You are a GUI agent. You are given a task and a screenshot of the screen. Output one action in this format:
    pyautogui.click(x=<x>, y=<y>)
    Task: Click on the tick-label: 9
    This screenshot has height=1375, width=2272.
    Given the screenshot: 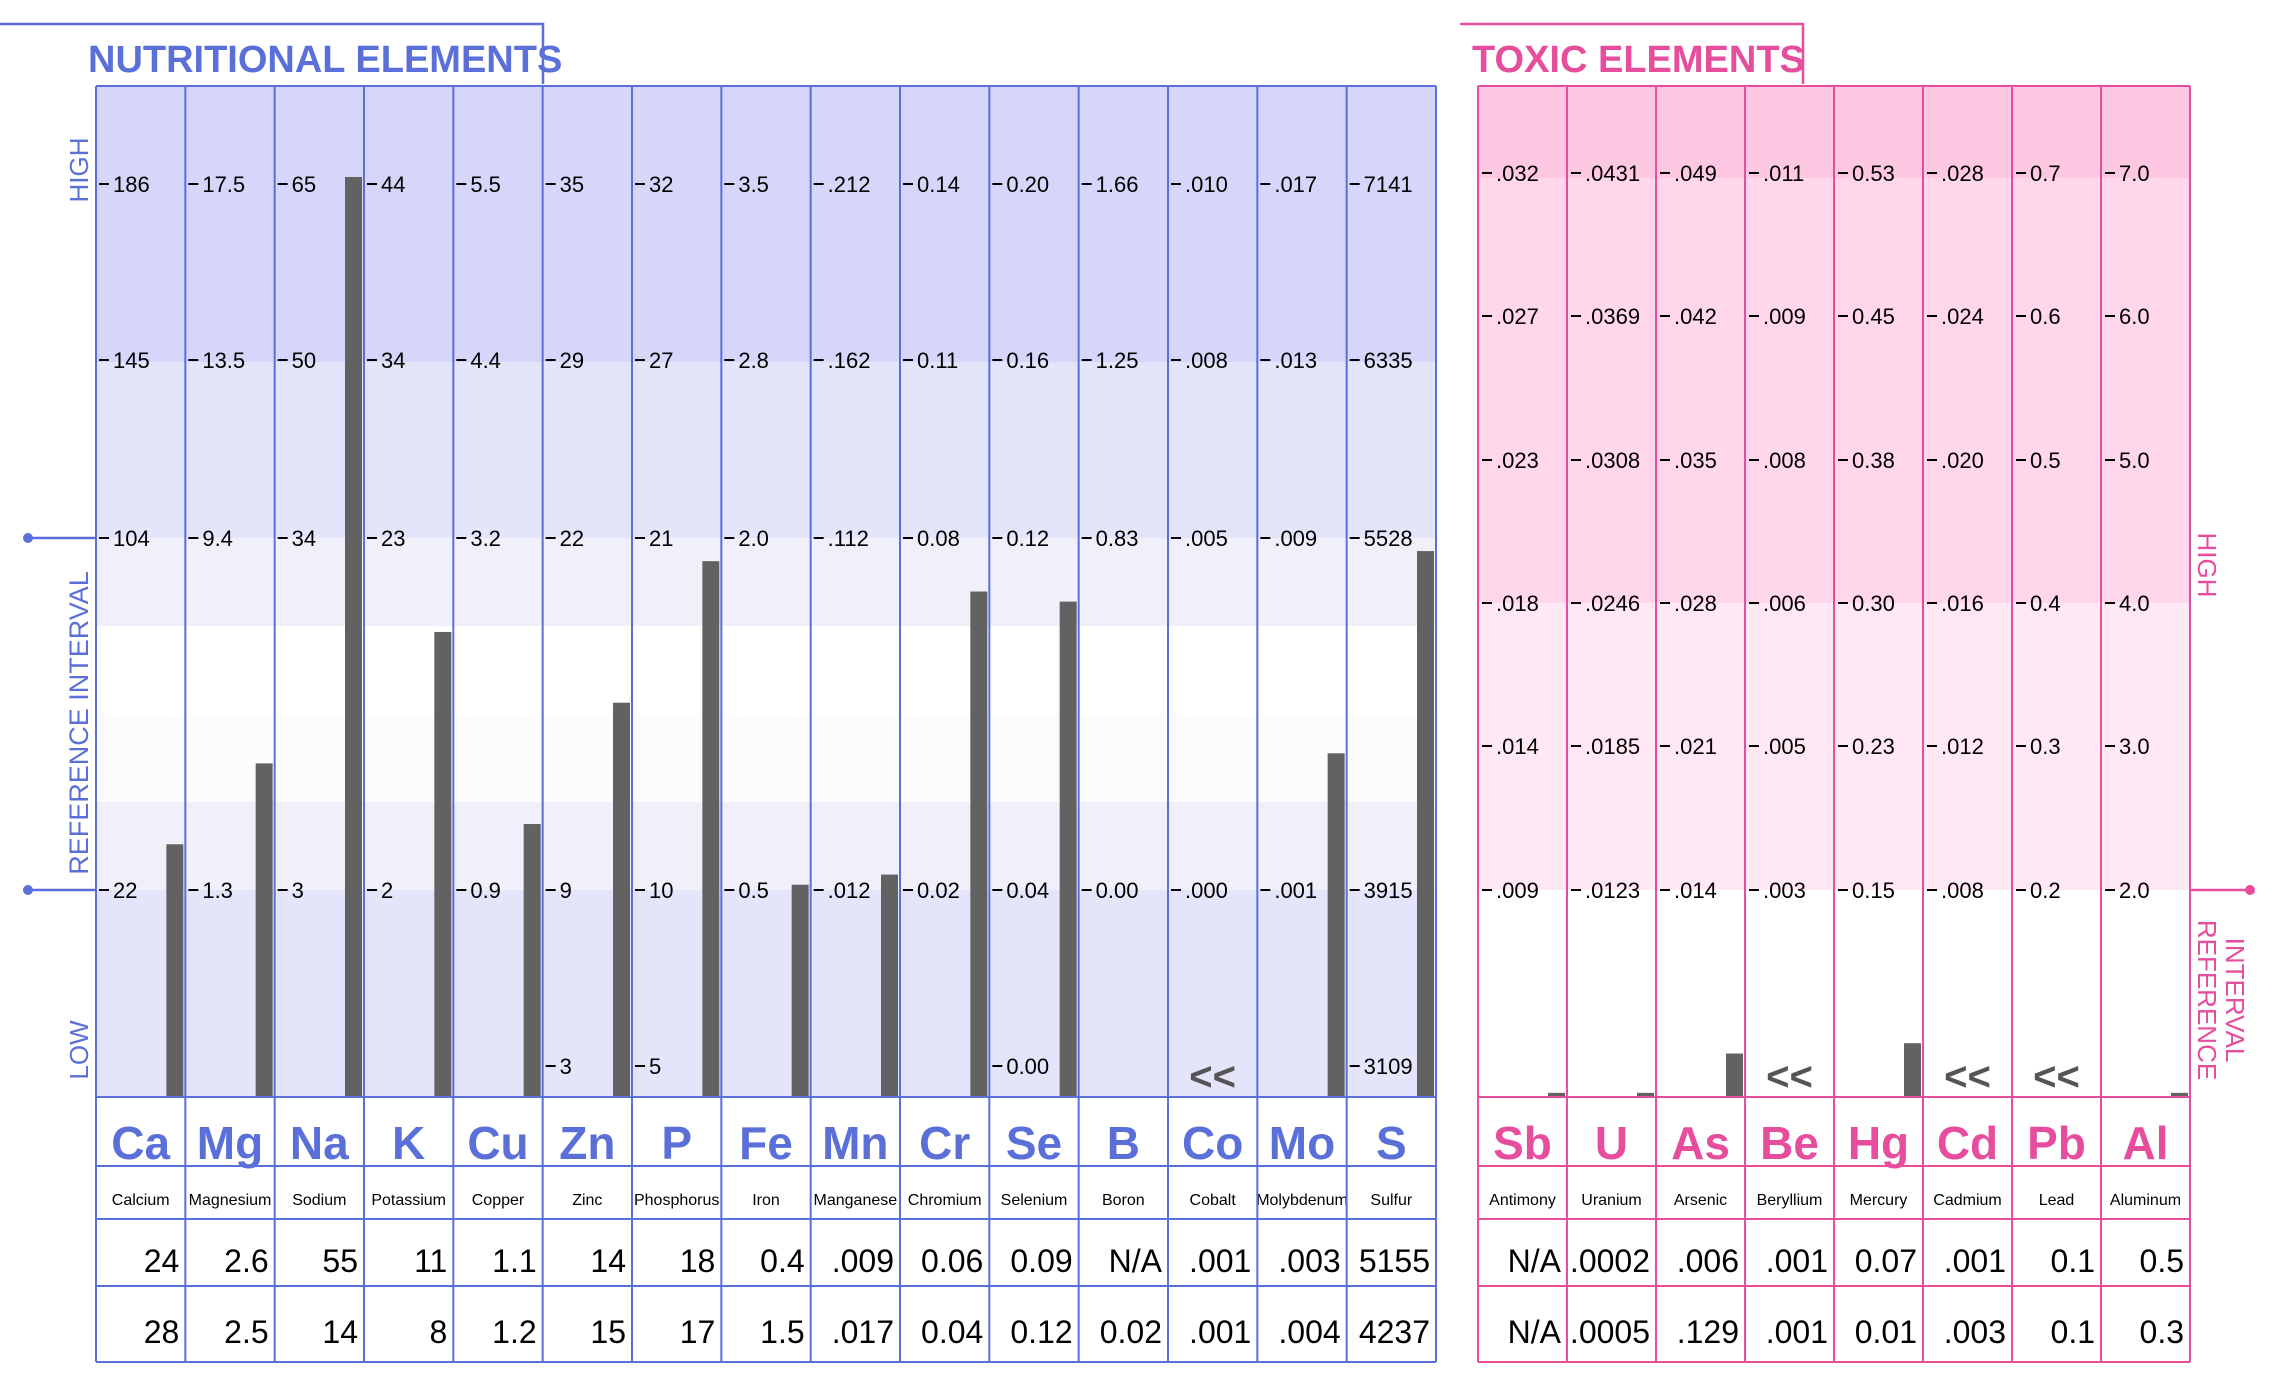 What is the action you would take?
    pyautogui.click(x=566, y=890)
    